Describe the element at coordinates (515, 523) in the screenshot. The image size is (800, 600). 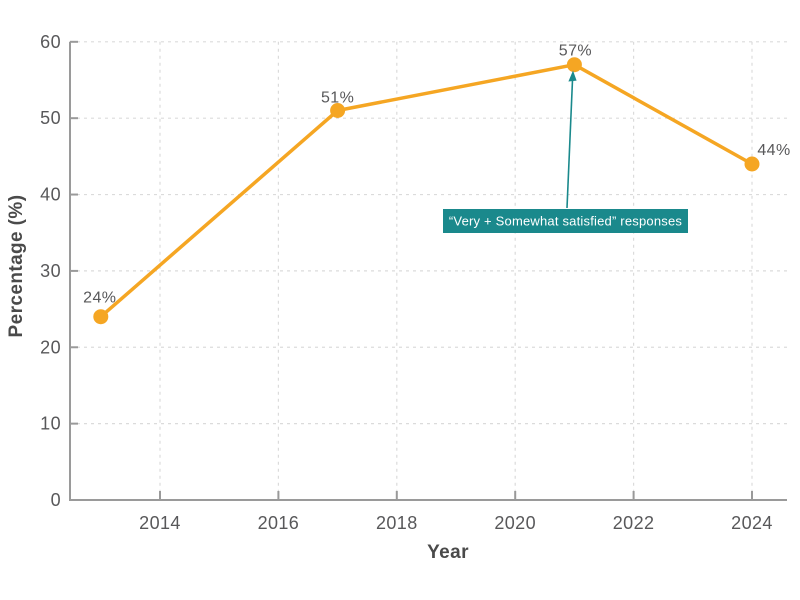
I see `x-tick-label: 2020` at that location.